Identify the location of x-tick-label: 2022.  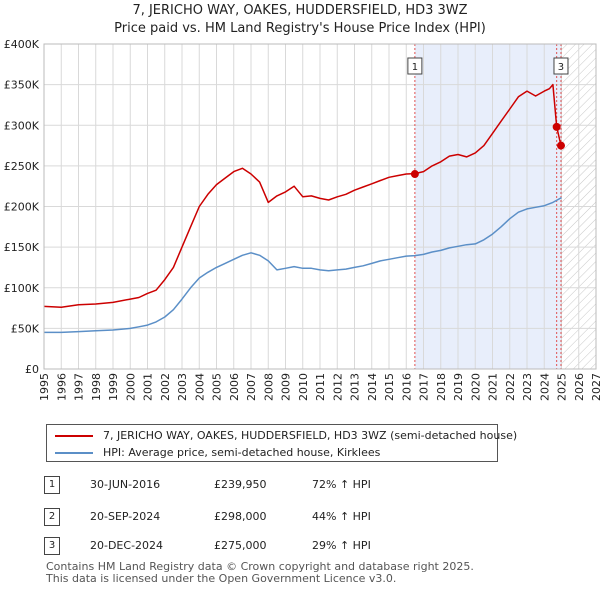
(510, 387).